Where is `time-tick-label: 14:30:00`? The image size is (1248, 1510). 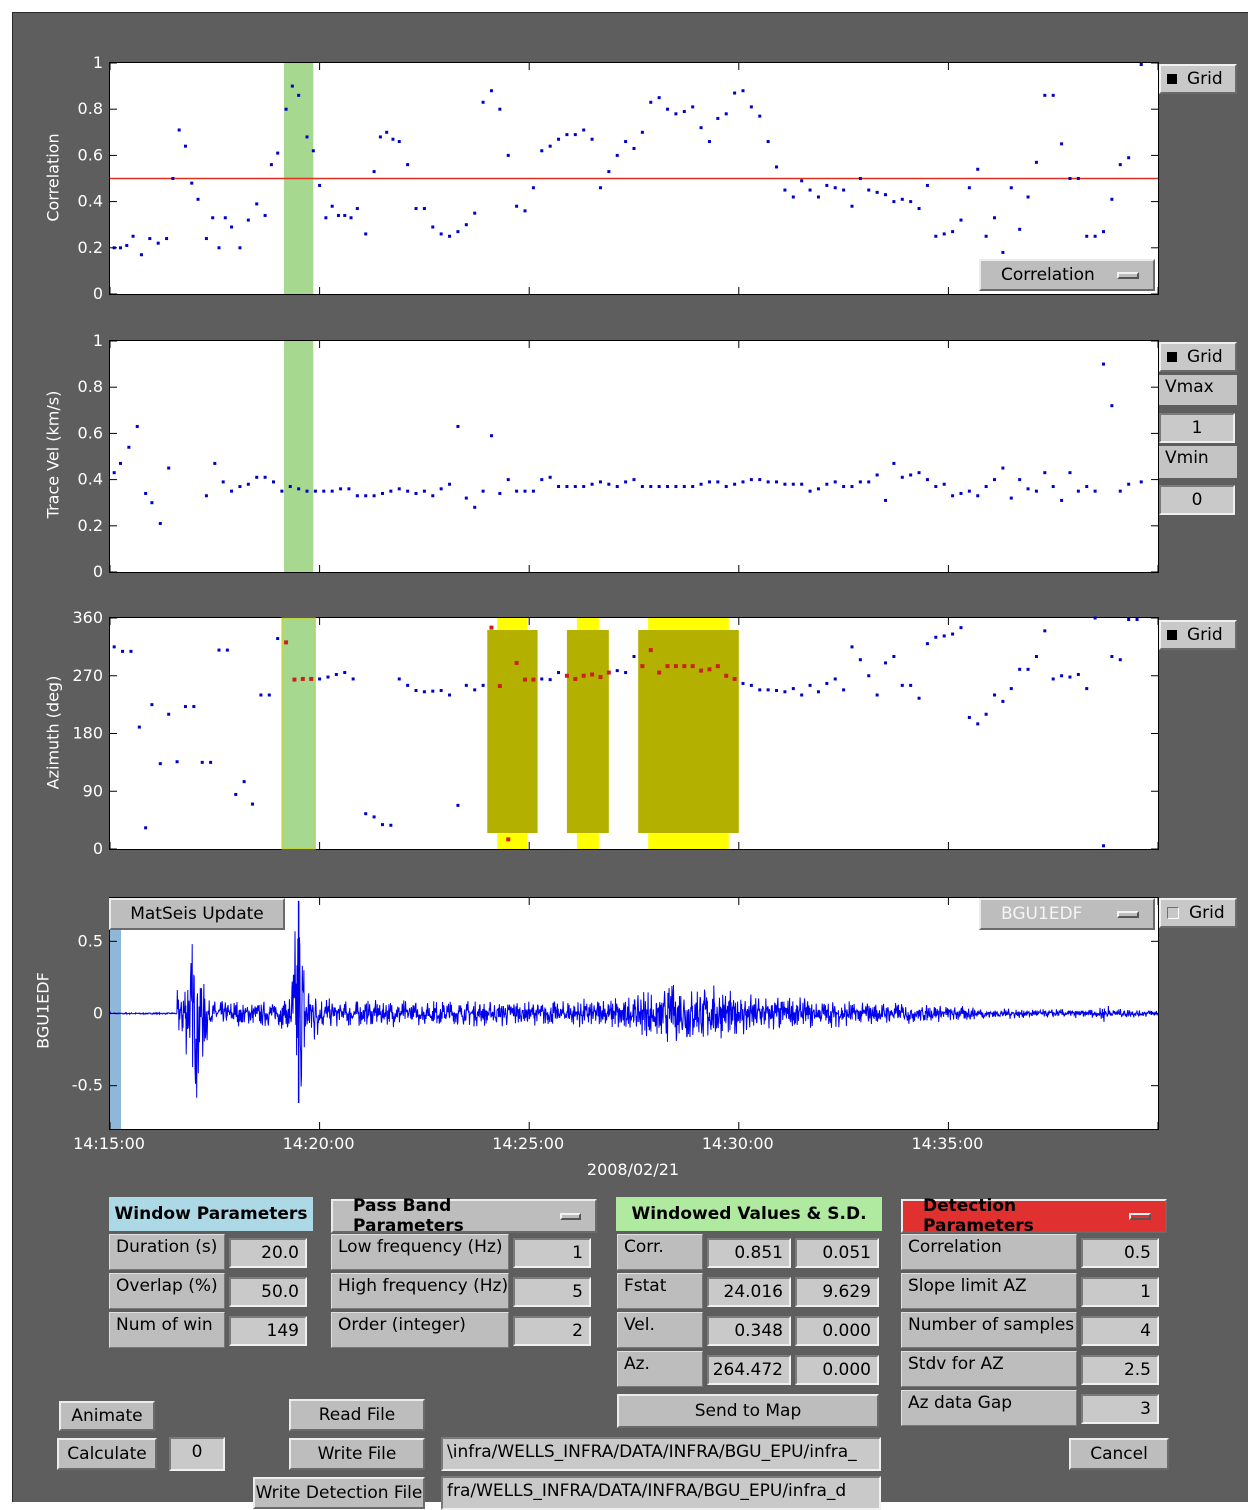
time-tick-label: 14:30:00 is located at coordinates (738, 1143).